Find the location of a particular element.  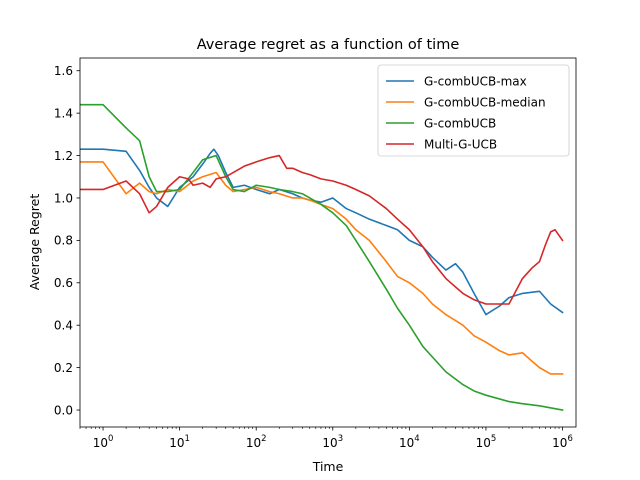

y-axis-label: Average Regret is located at coordinates (34, 242).